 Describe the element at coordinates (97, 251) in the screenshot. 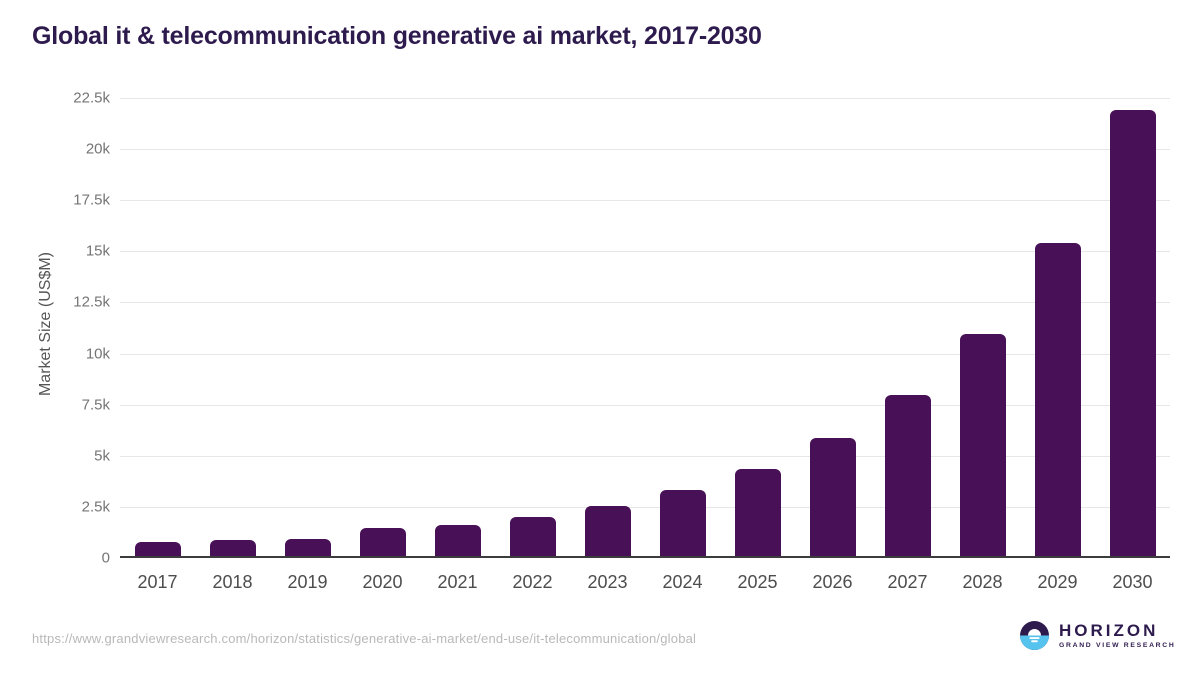

I see `y-tick-label: 15k` at that location.